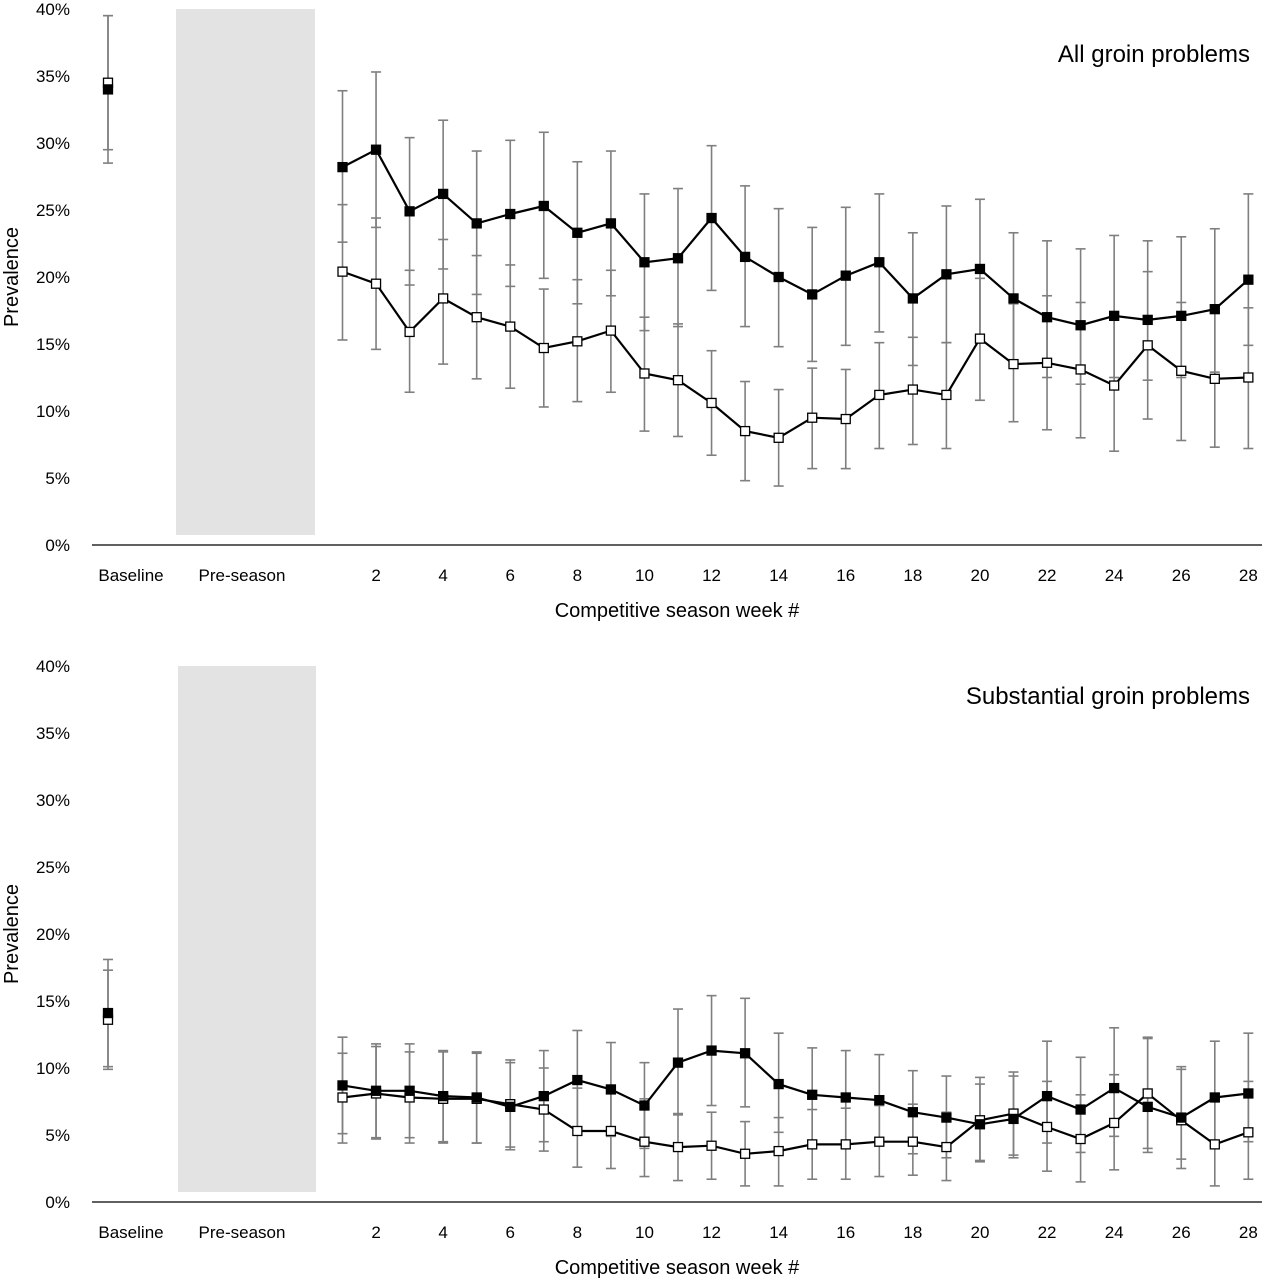 The image size is (1263, 1280). What do you see at coordinates (57, 1135) in the screenshot?
I see `y-tick-label: 5%` at bounding box center [57, 1135].